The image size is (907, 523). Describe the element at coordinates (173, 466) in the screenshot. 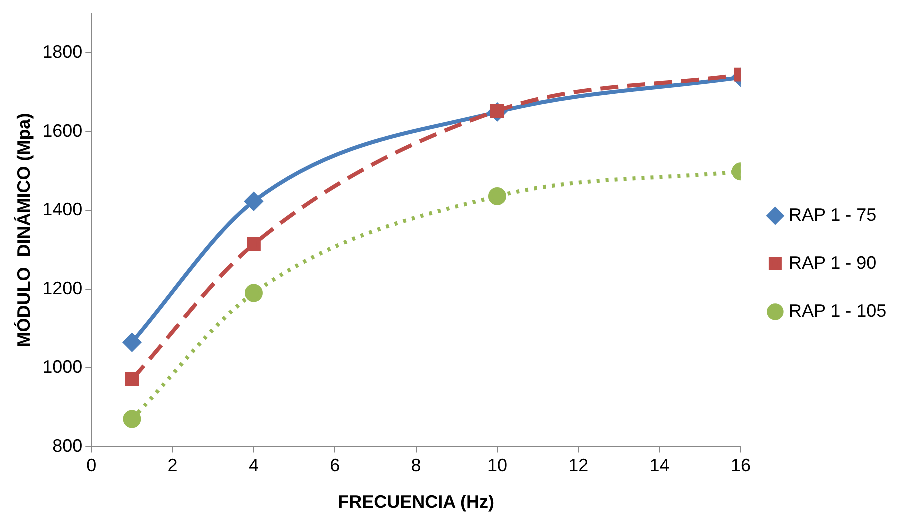

I see `x-tick-label: 2` at that location.